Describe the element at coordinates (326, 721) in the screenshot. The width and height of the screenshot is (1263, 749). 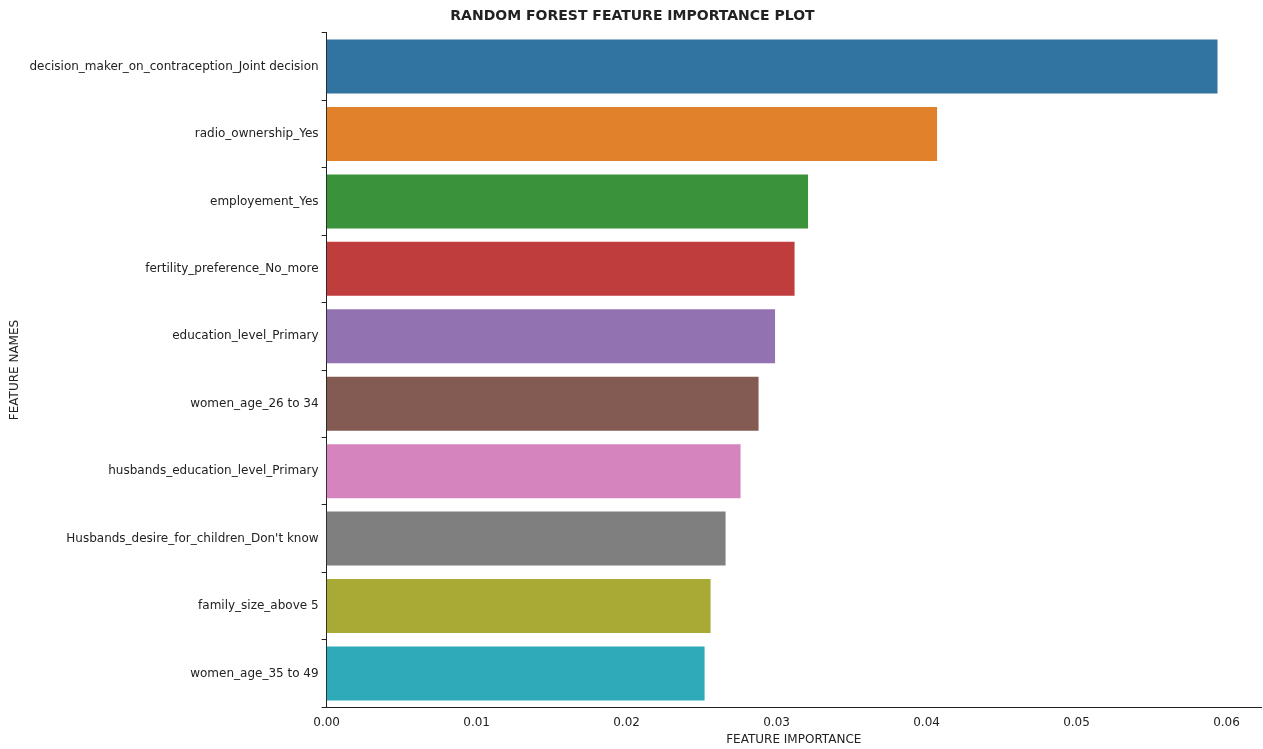
I see `x-tick-label: 0.00` at that location.